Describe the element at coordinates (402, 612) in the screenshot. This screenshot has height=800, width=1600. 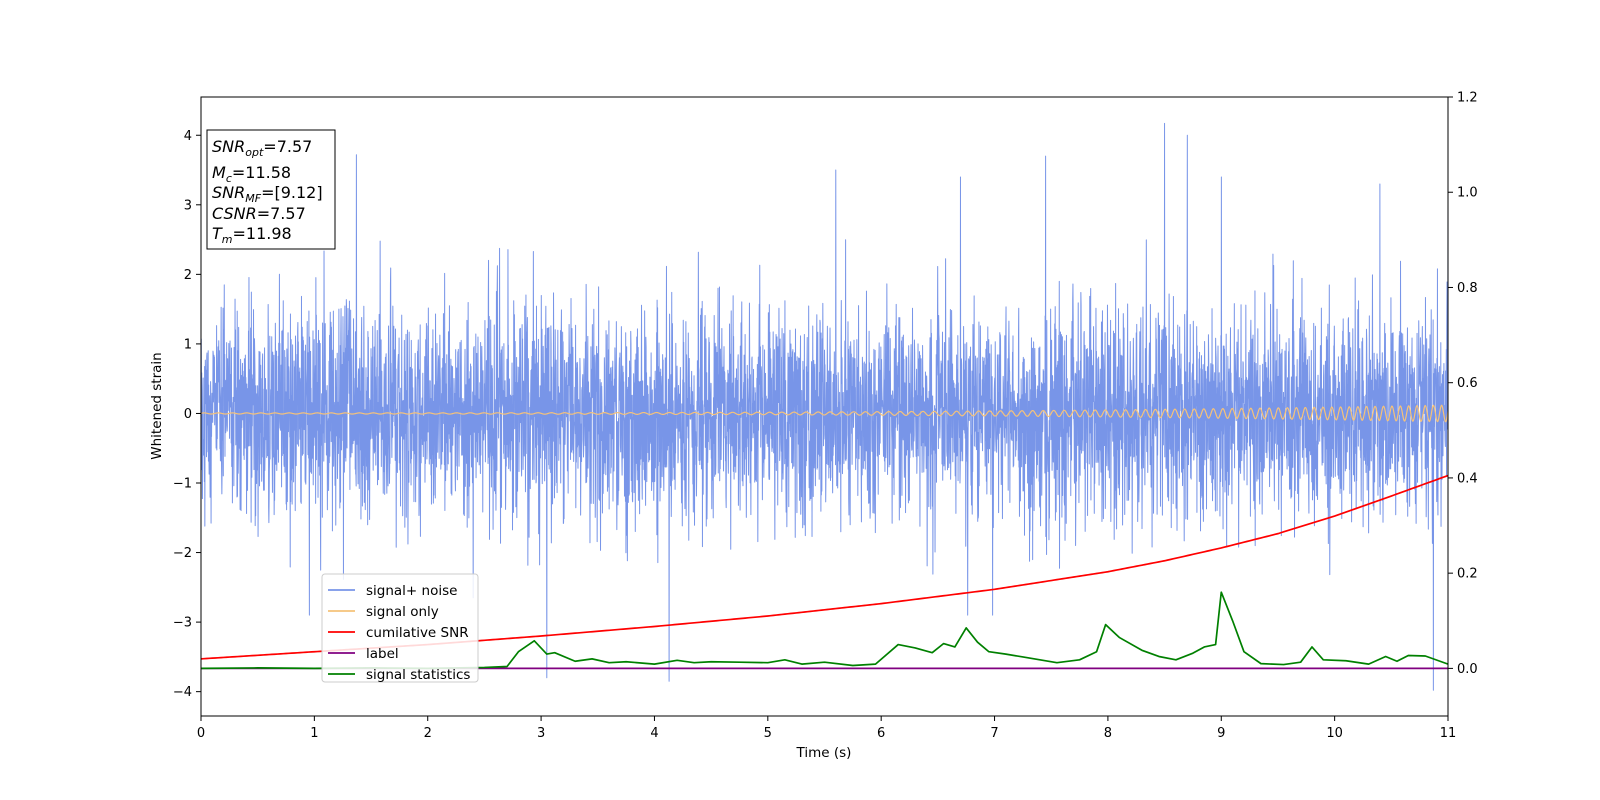
I see `legend-label: signal only` at that location.